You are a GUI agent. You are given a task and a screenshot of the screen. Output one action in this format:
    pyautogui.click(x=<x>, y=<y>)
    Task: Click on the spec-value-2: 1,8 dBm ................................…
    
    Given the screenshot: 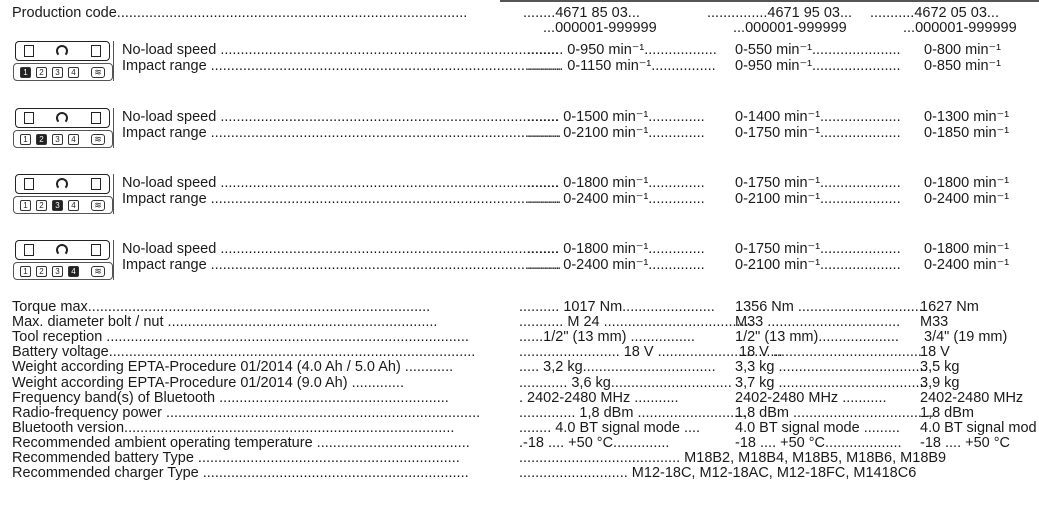 What is the action you would take?
    pyautogui.click(x=835, y=413)
    